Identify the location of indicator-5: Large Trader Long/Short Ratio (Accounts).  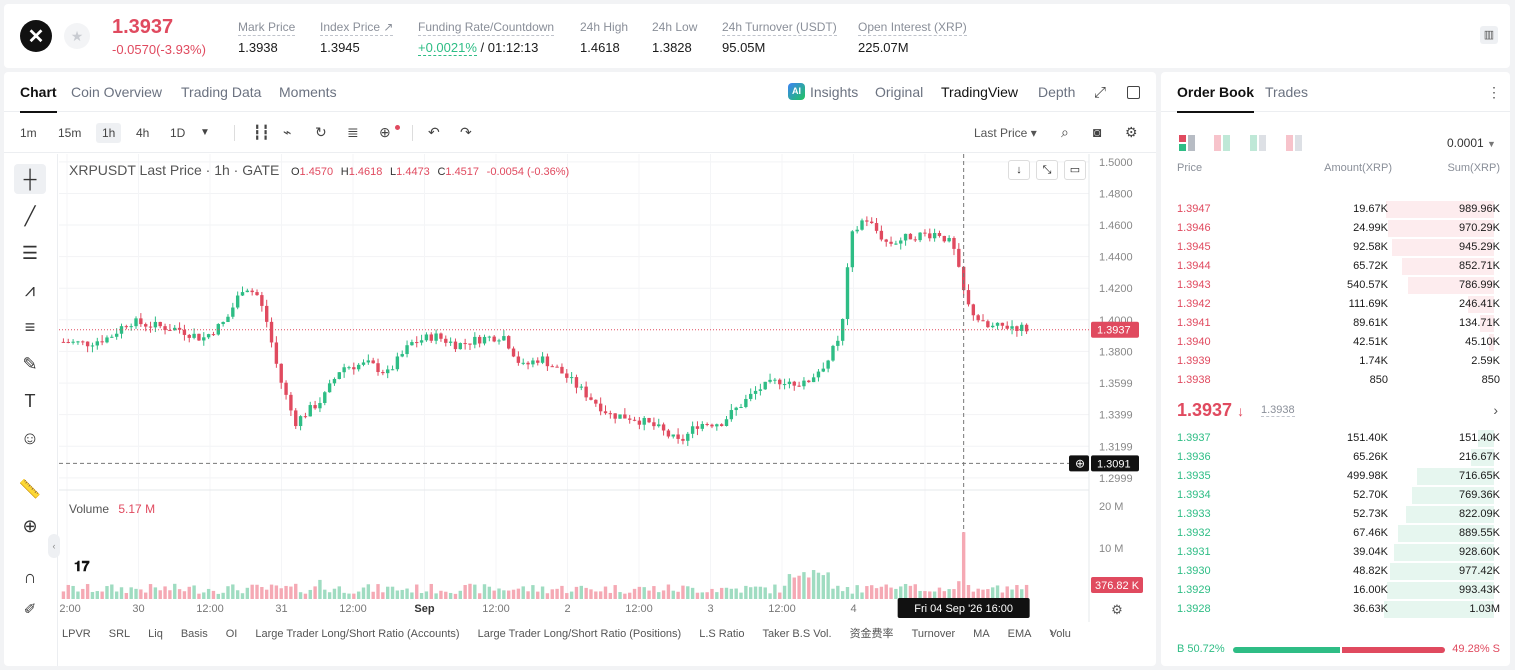
(357, 634).